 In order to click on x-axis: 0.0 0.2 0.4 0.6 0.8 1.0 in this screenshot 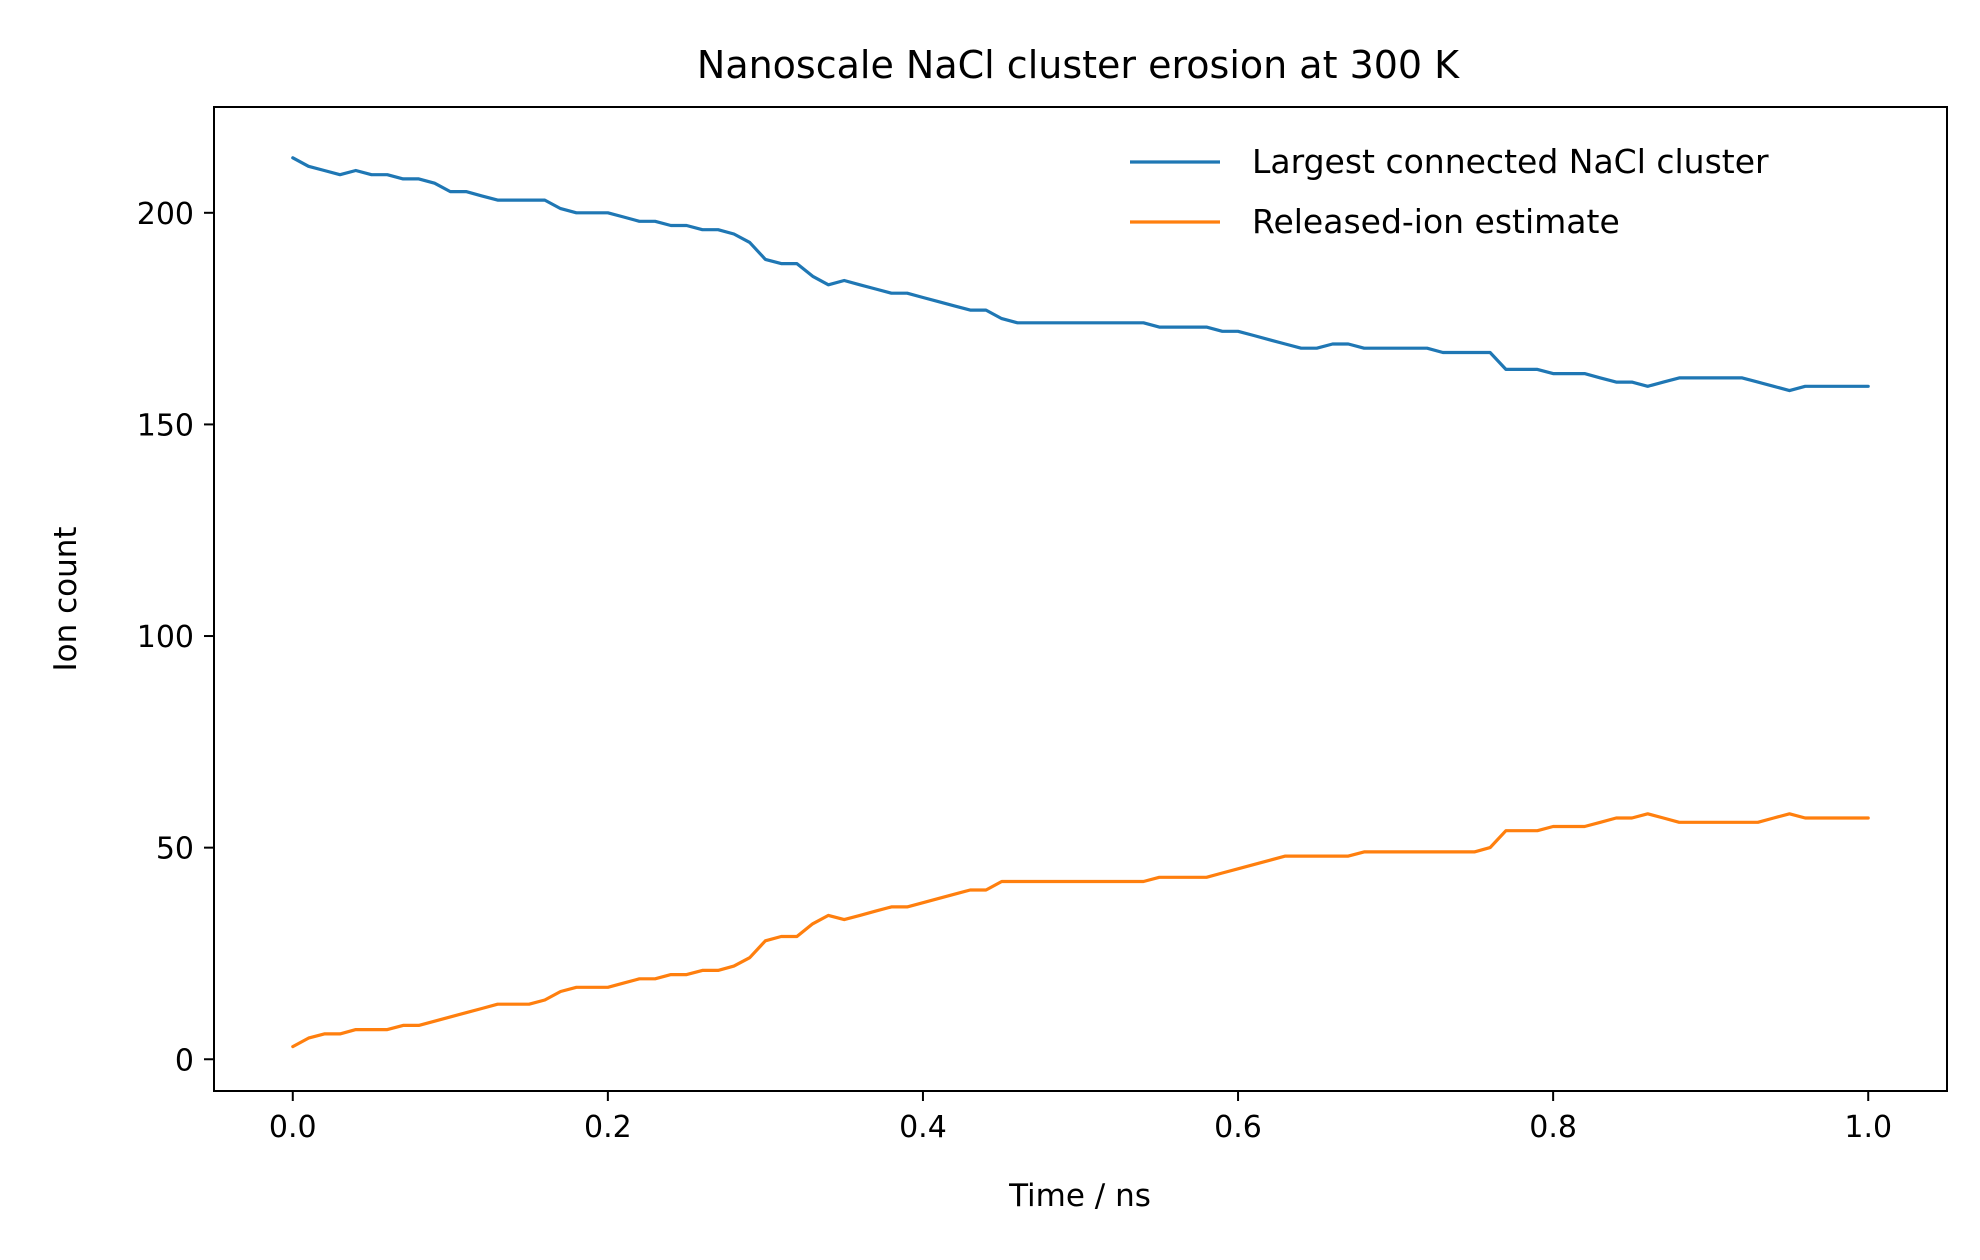, I will do `click(1080, 1118)`.